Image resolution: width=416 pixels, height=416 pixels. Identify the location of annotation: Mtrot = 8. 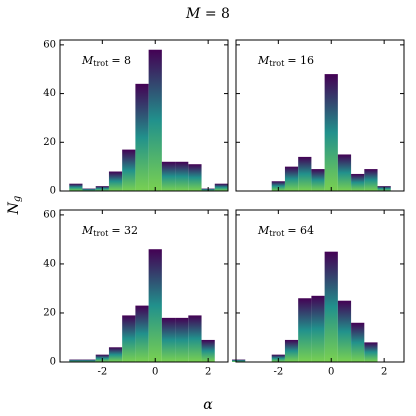
(106, 61).